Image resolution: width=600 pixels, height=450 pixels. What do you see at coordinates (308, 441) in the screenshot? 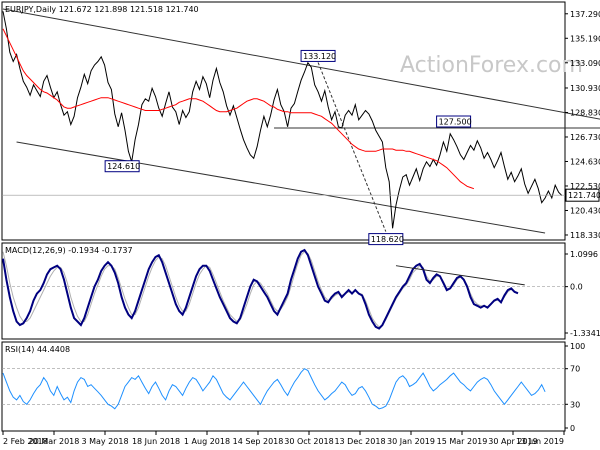
I see `xtick-label: 30 Oct 2018` at bounding box center [308, 441].